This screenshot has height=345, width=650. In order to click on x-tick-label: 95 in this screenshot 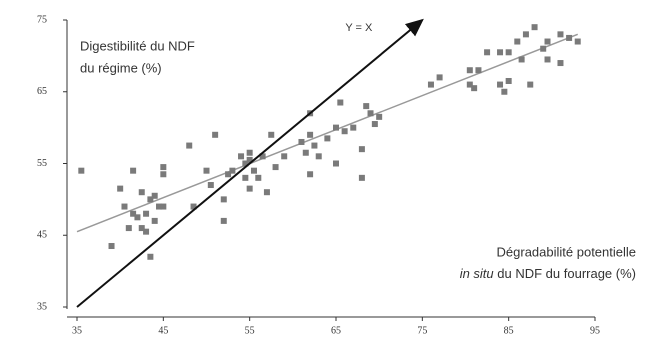, I will do `click(595, 330)`.